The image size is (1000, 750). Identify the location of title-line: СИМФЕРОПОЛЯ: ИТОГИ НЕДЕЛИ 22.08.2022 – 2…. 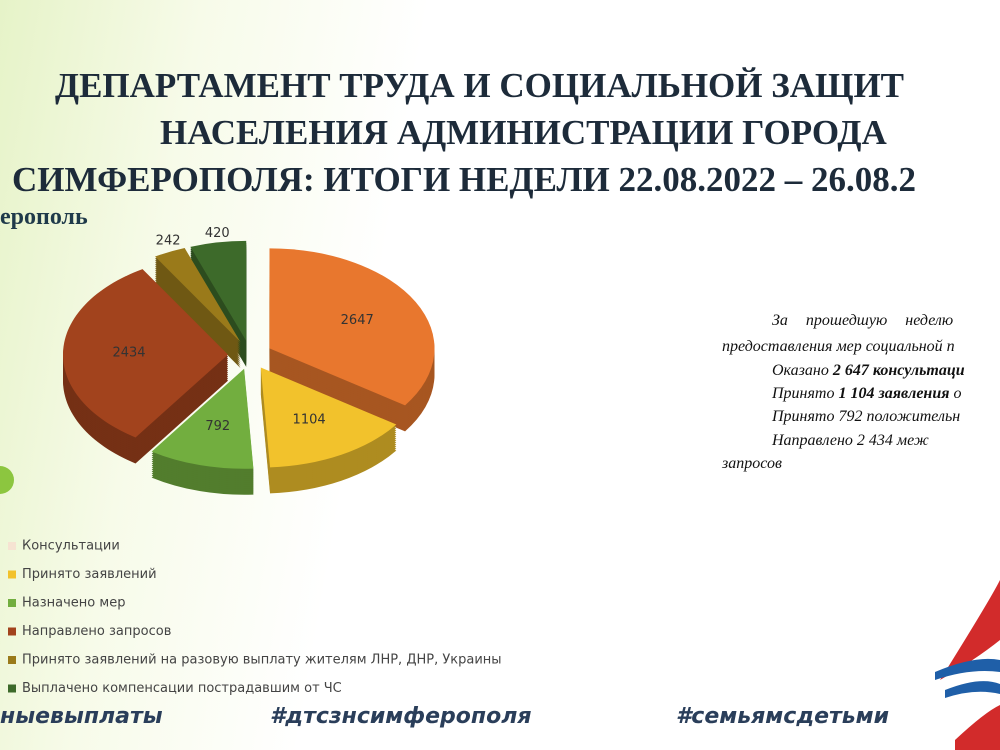
(464, 179).